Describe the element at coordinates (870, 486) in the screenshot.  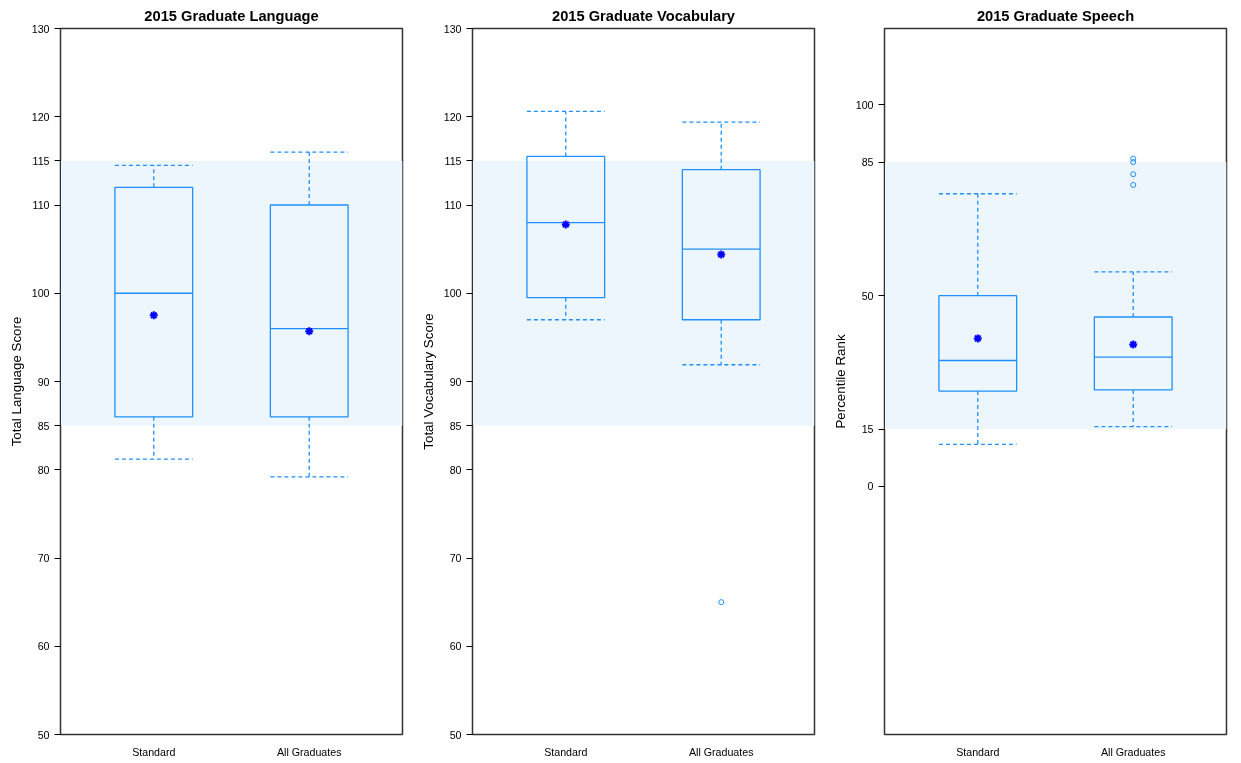
I see `y-tick-label: 0` at that location.